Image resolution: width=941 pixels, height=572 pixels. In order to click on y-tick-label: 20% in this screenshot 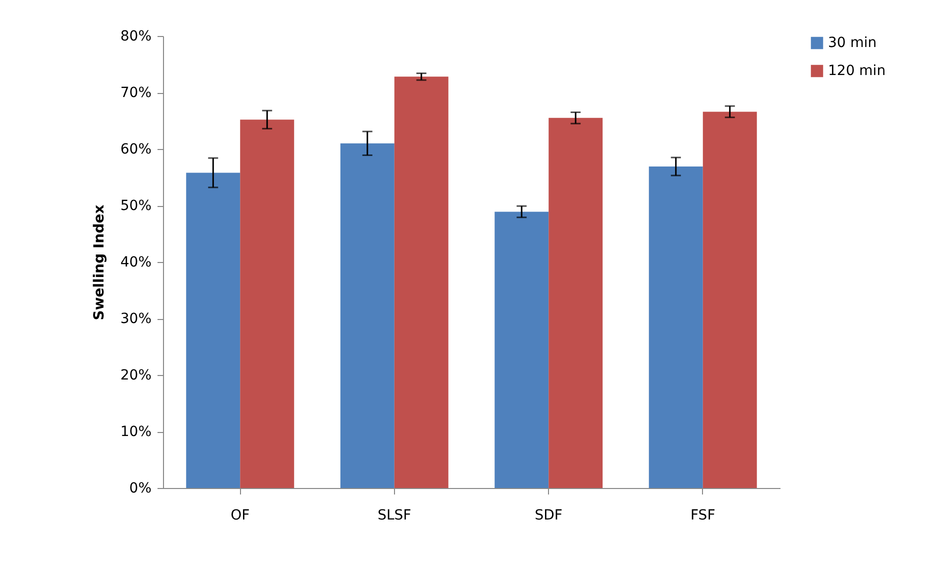, I will do `click(136, 376)`.